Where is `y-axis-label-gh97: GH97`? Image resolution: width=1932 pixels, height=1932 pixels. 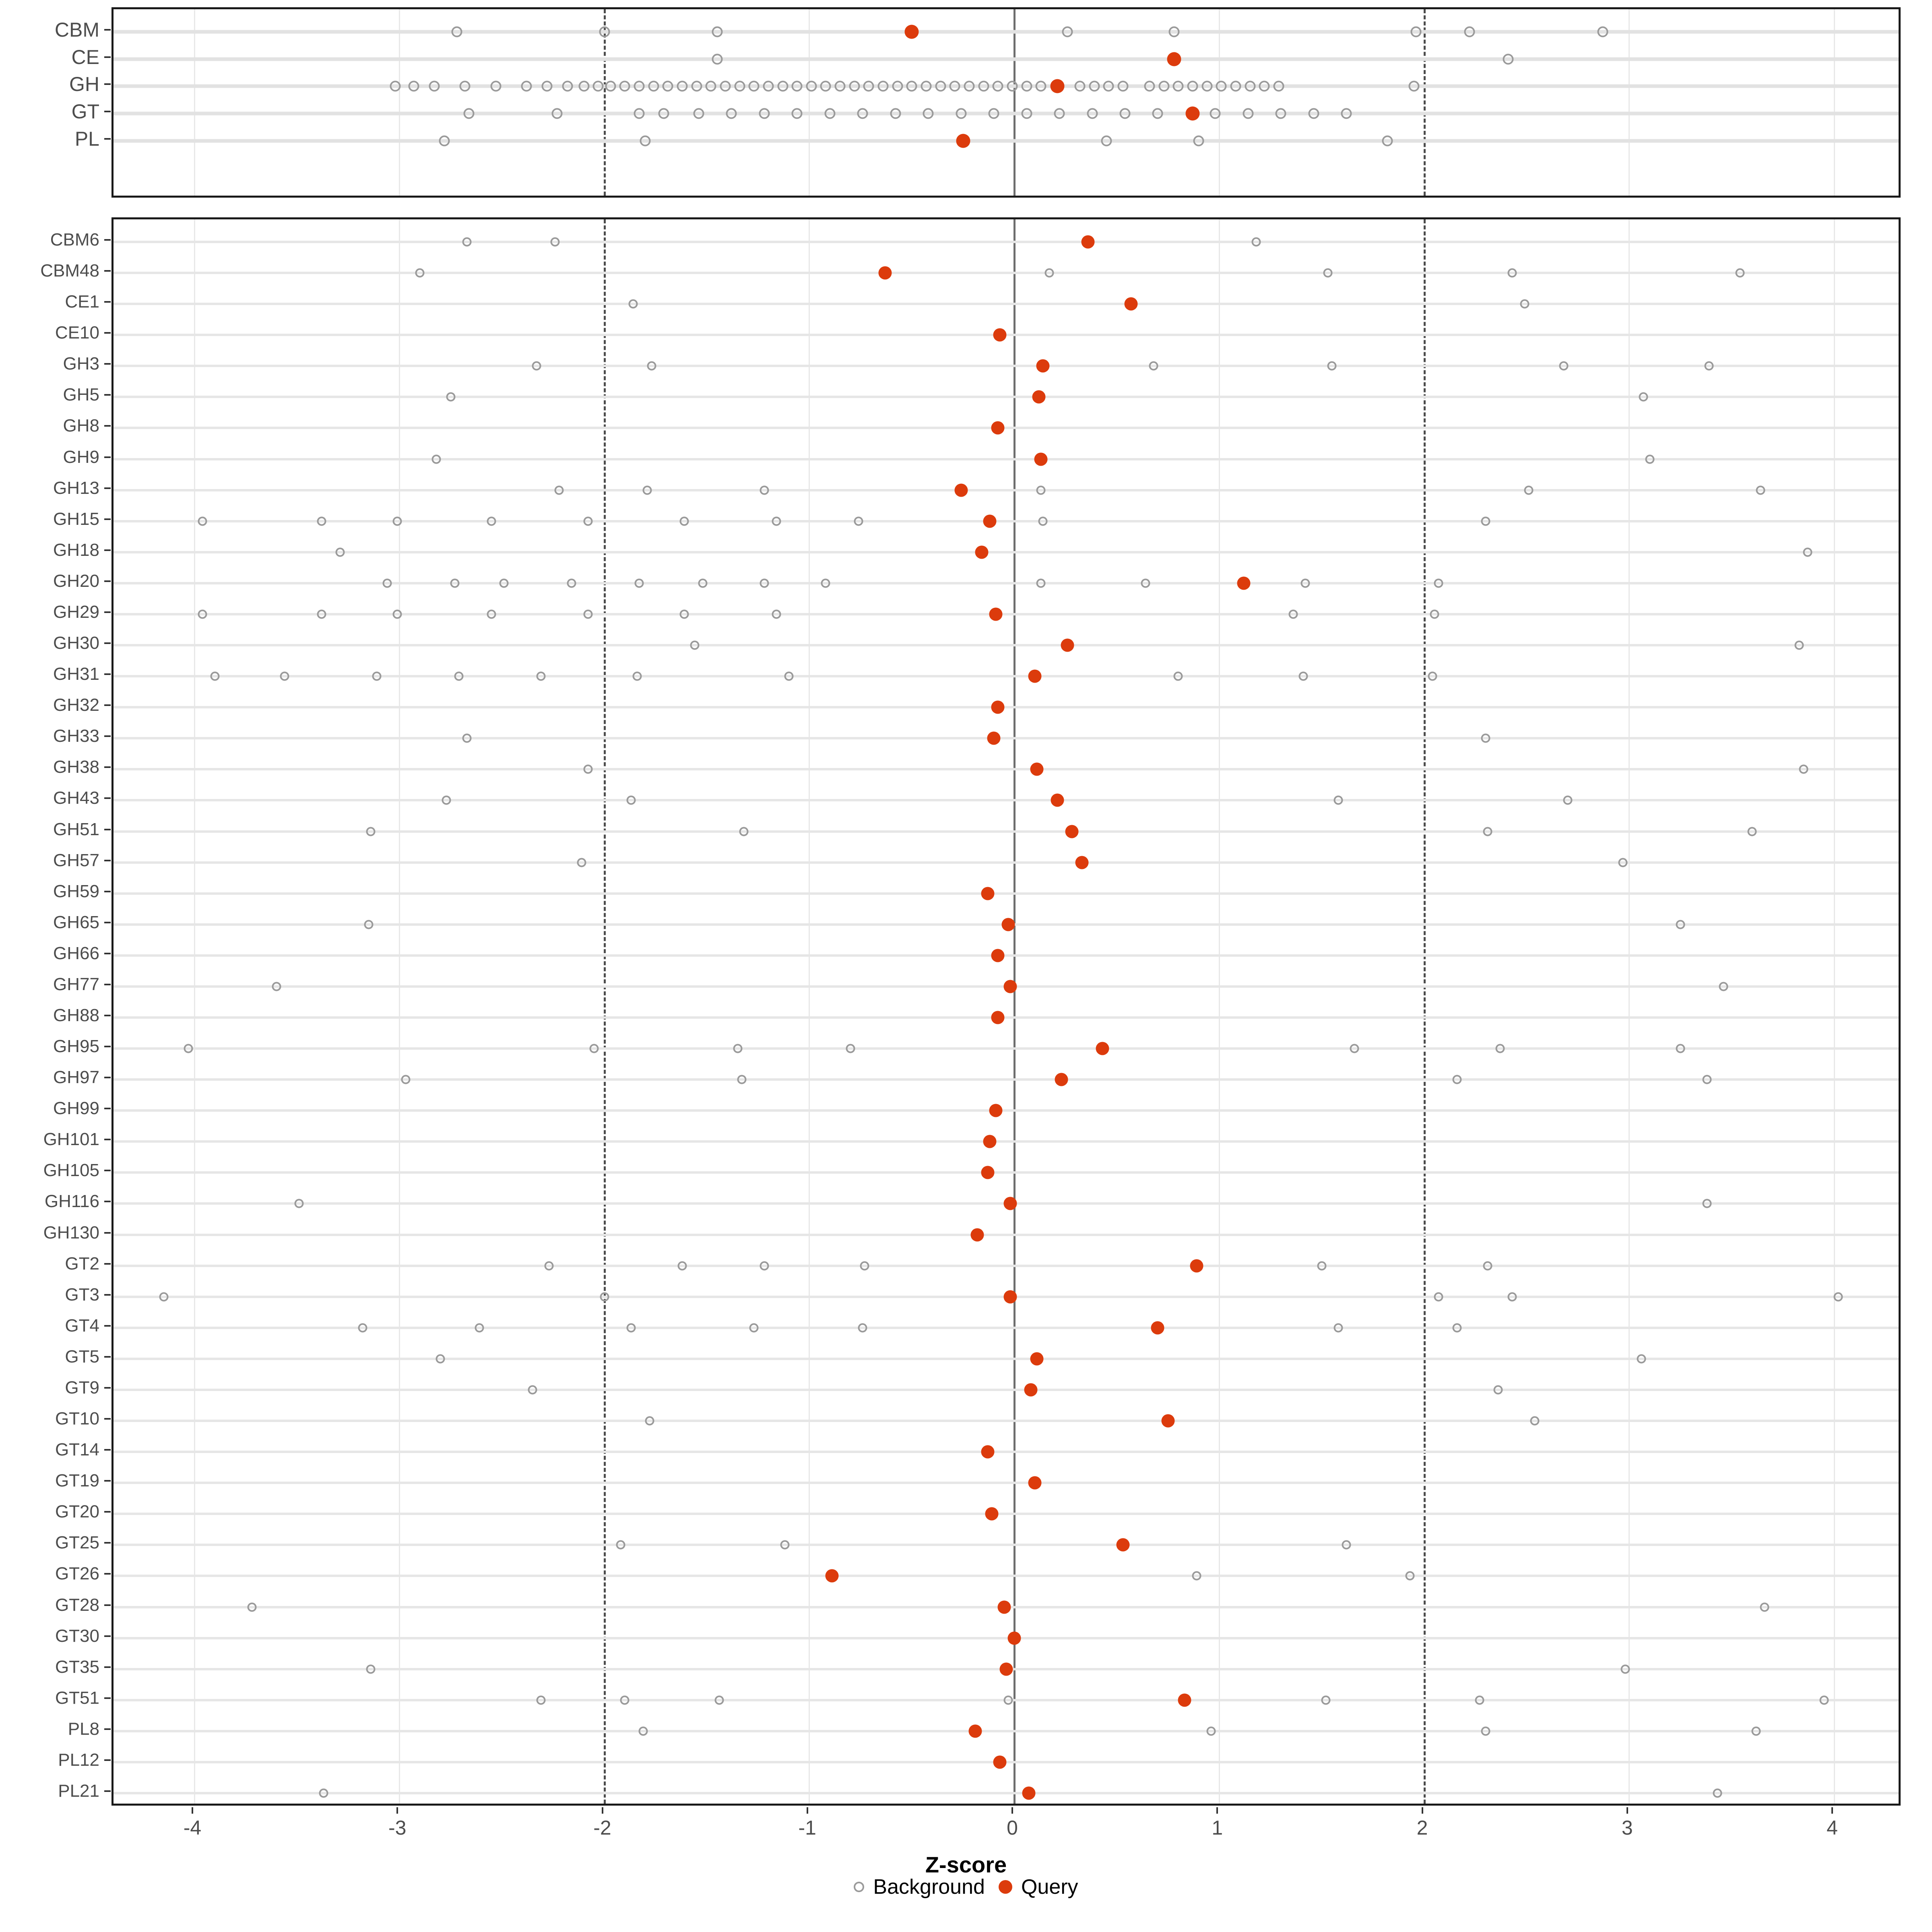 y-axis-label-gh97: GH97 is located at coordinates (76, 1077).